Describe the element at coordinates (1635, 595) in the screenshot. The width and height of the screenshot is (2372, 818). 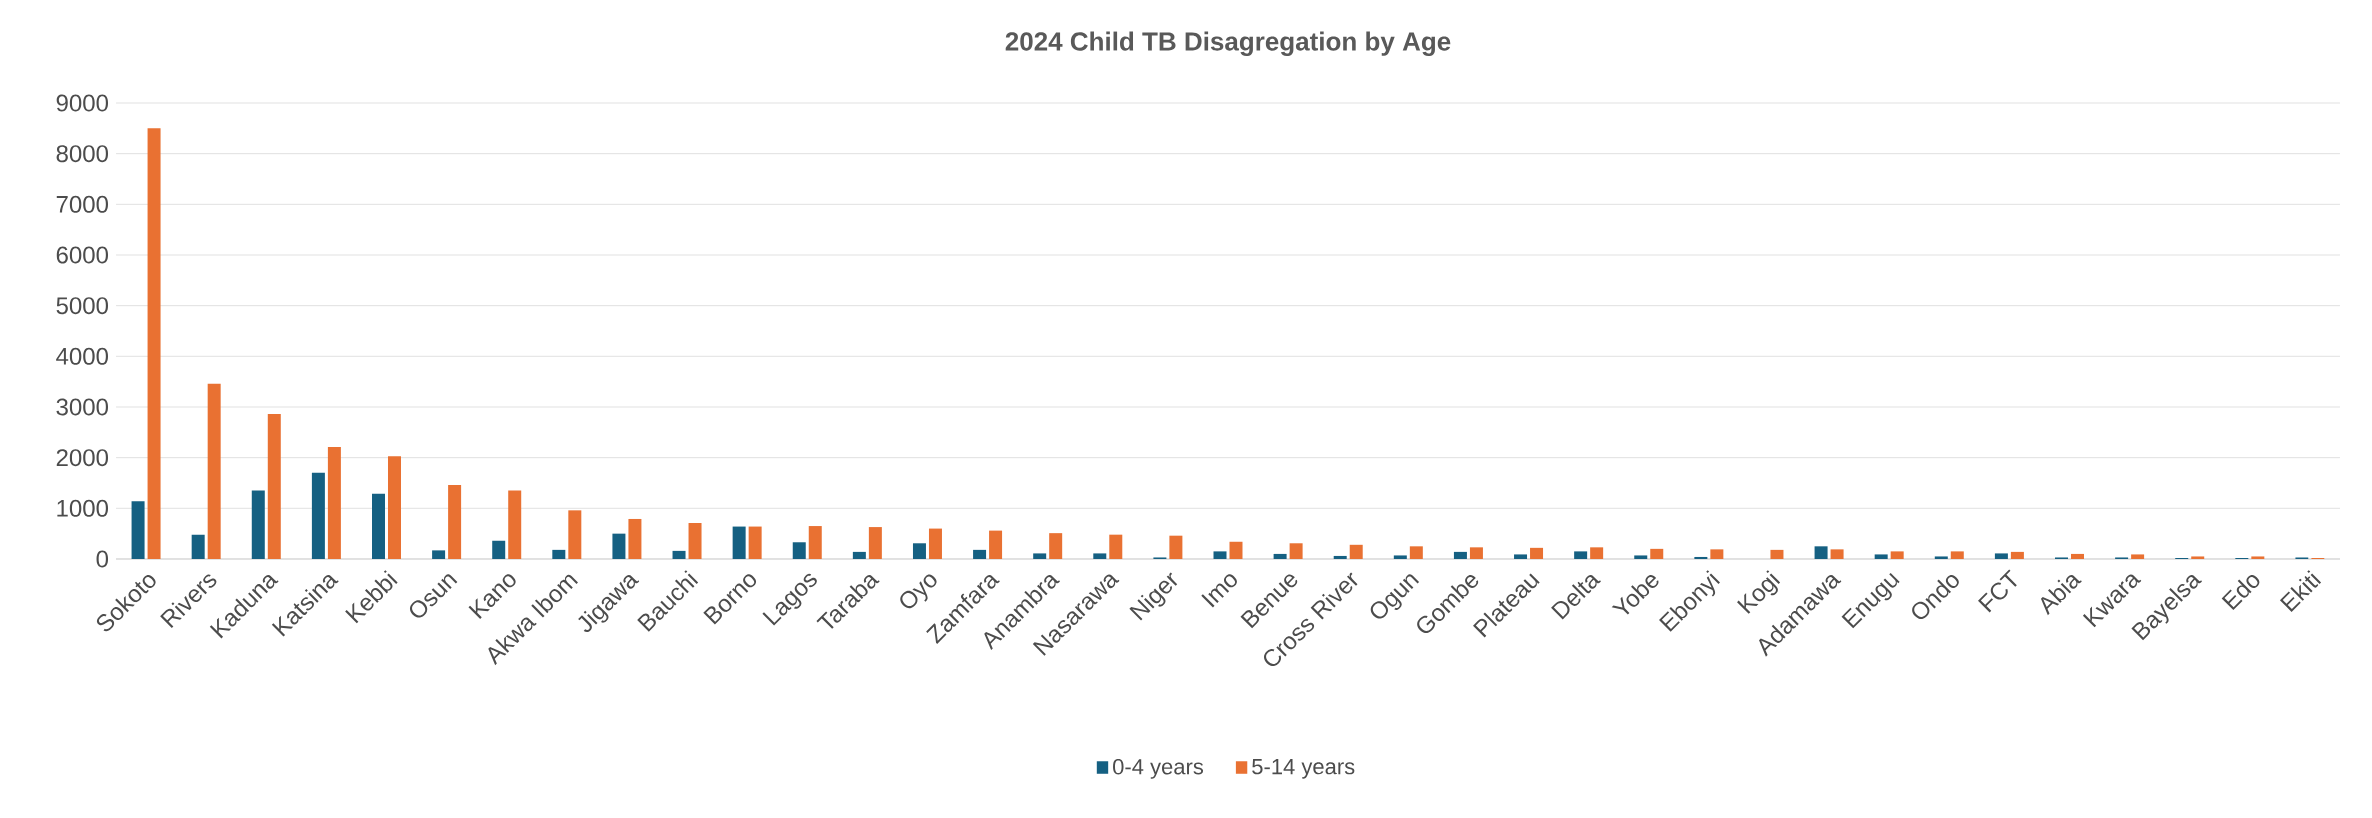
I see `x-tick-label: Yobe` at that location.